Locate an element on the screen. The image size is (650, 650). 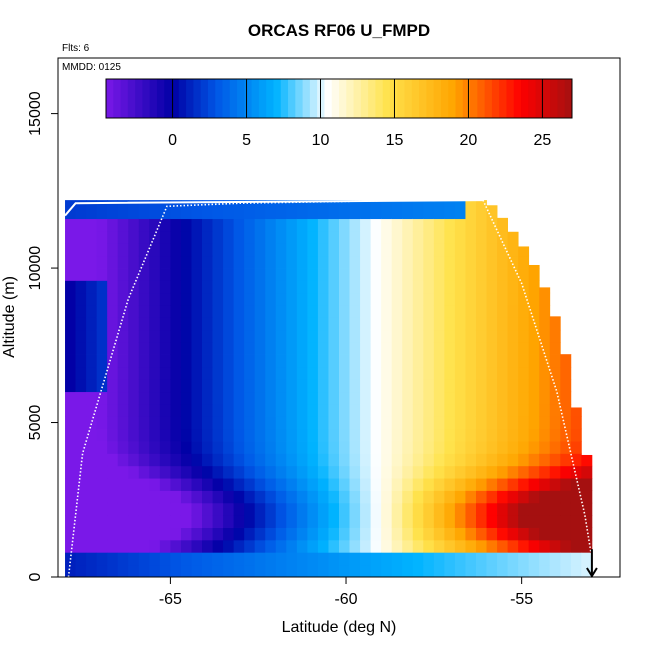
x-tick-label: -55 is located at coordinates (521, 599).